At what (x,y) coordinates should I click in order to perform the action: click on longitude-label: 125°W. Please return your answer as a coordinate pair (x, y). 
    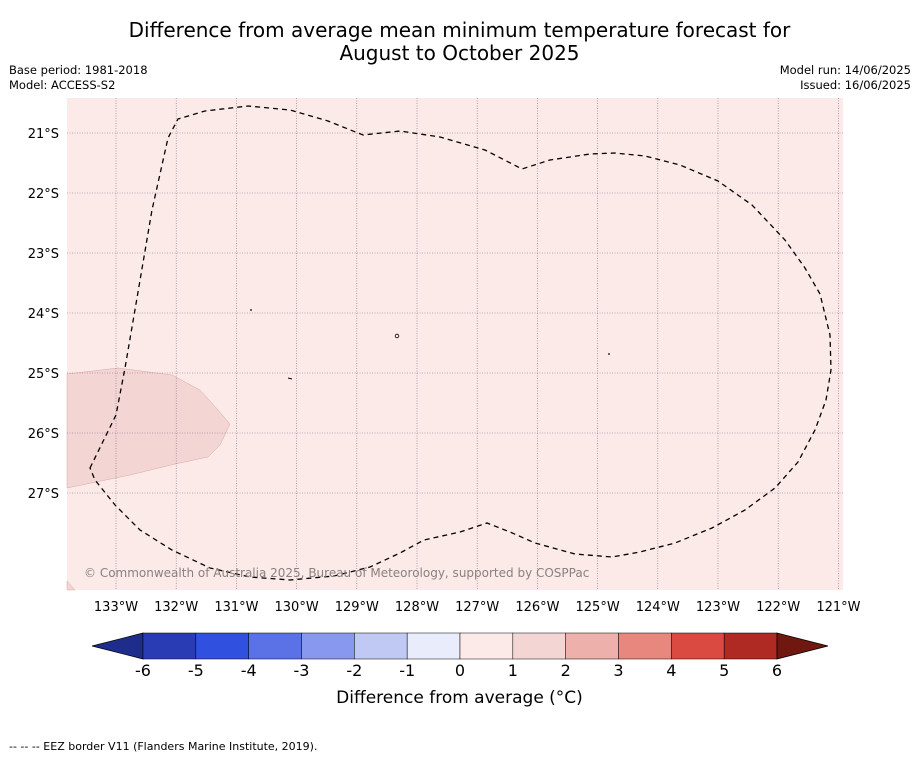
    Looking at the image, I should click on (598, 607).